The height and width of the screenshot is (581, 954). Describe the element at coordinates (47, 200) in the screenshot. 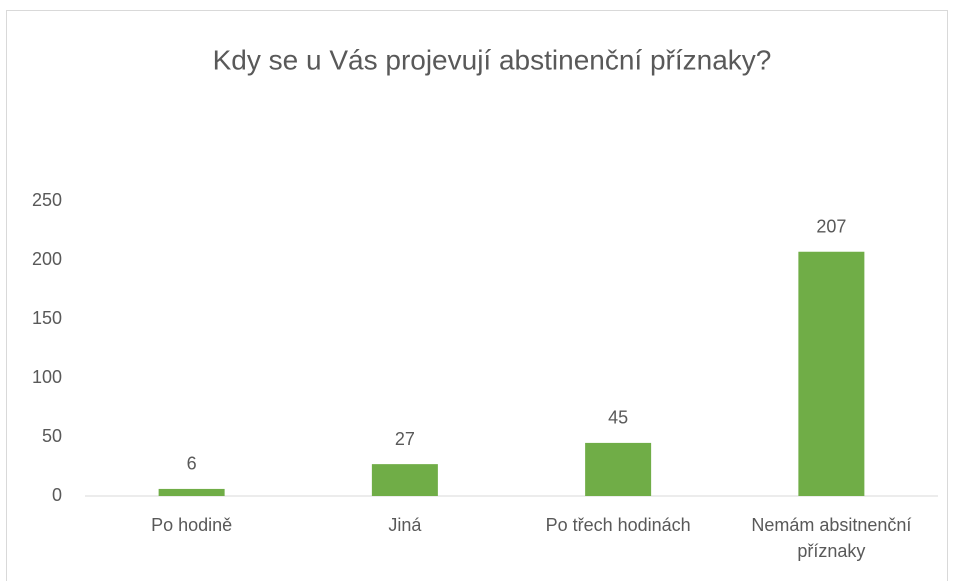

I see `y-tick-label: 250` at that location.